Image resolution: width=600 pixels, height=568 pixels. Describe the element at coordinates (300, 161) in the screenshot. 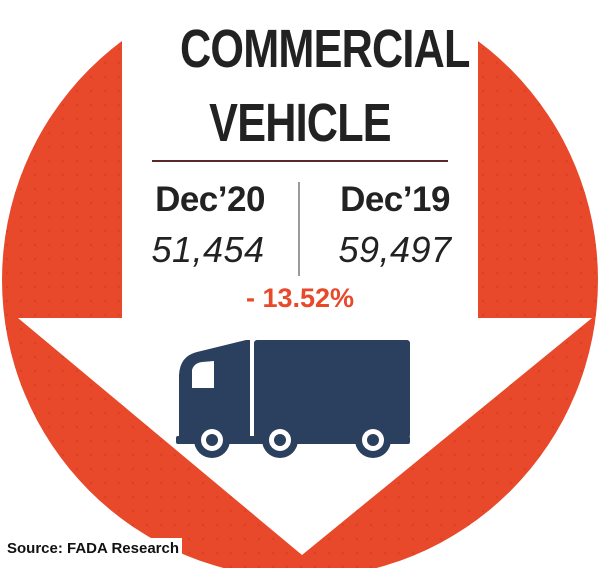

I see `title-divider` at that location.